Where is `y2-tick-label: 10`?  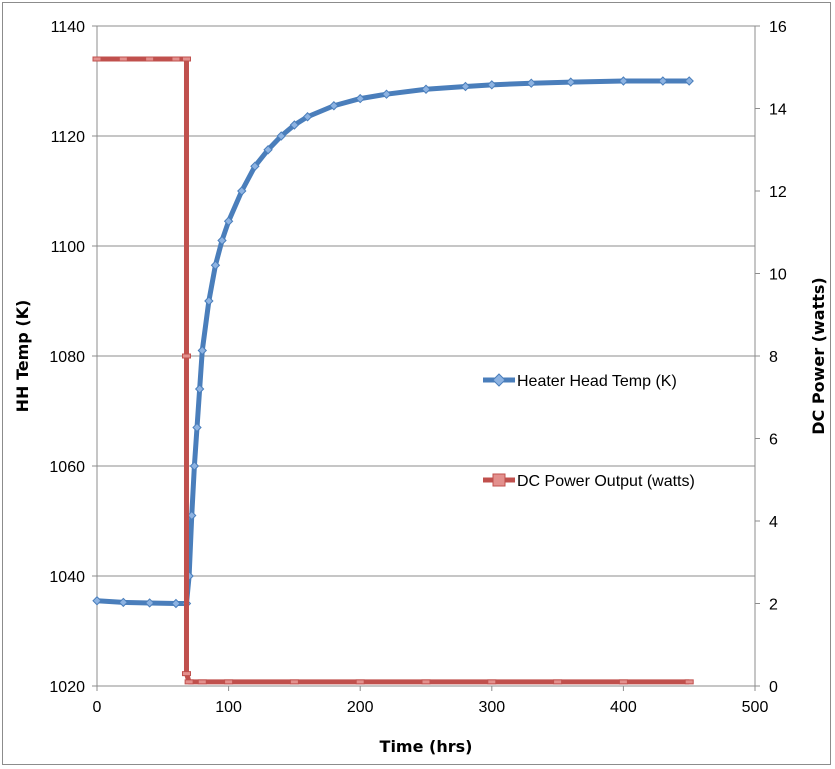 y2-tick-label: 10 is located at coordinates (778, 275).